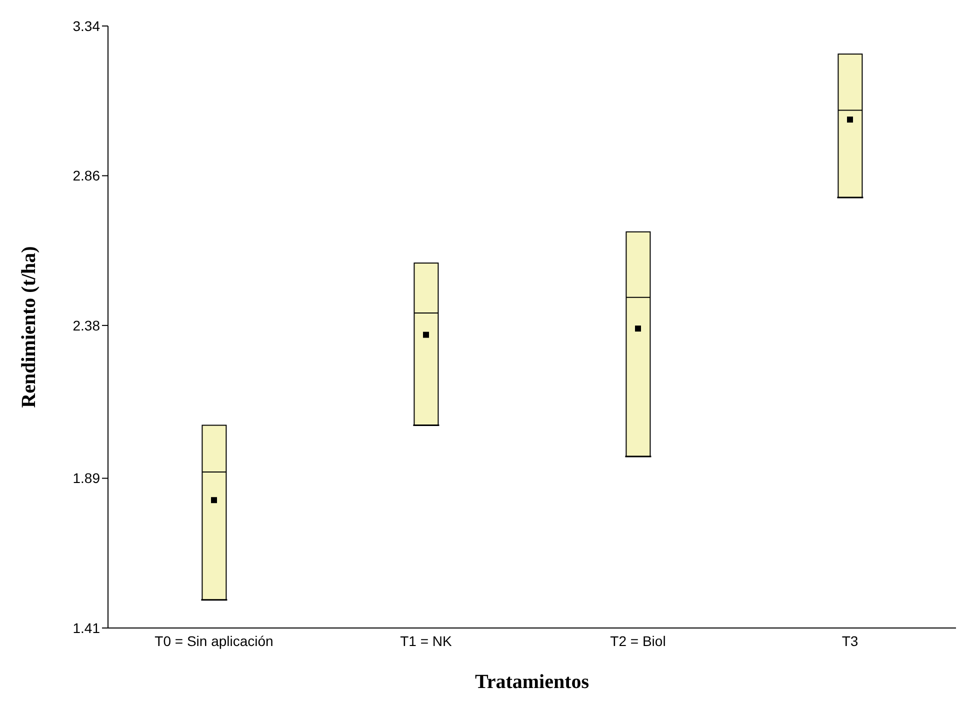  What do you see at coordinates (86, 325) in the screenshot?
I see `y-tick-label: 2.38` at bounding box center [86, 325].